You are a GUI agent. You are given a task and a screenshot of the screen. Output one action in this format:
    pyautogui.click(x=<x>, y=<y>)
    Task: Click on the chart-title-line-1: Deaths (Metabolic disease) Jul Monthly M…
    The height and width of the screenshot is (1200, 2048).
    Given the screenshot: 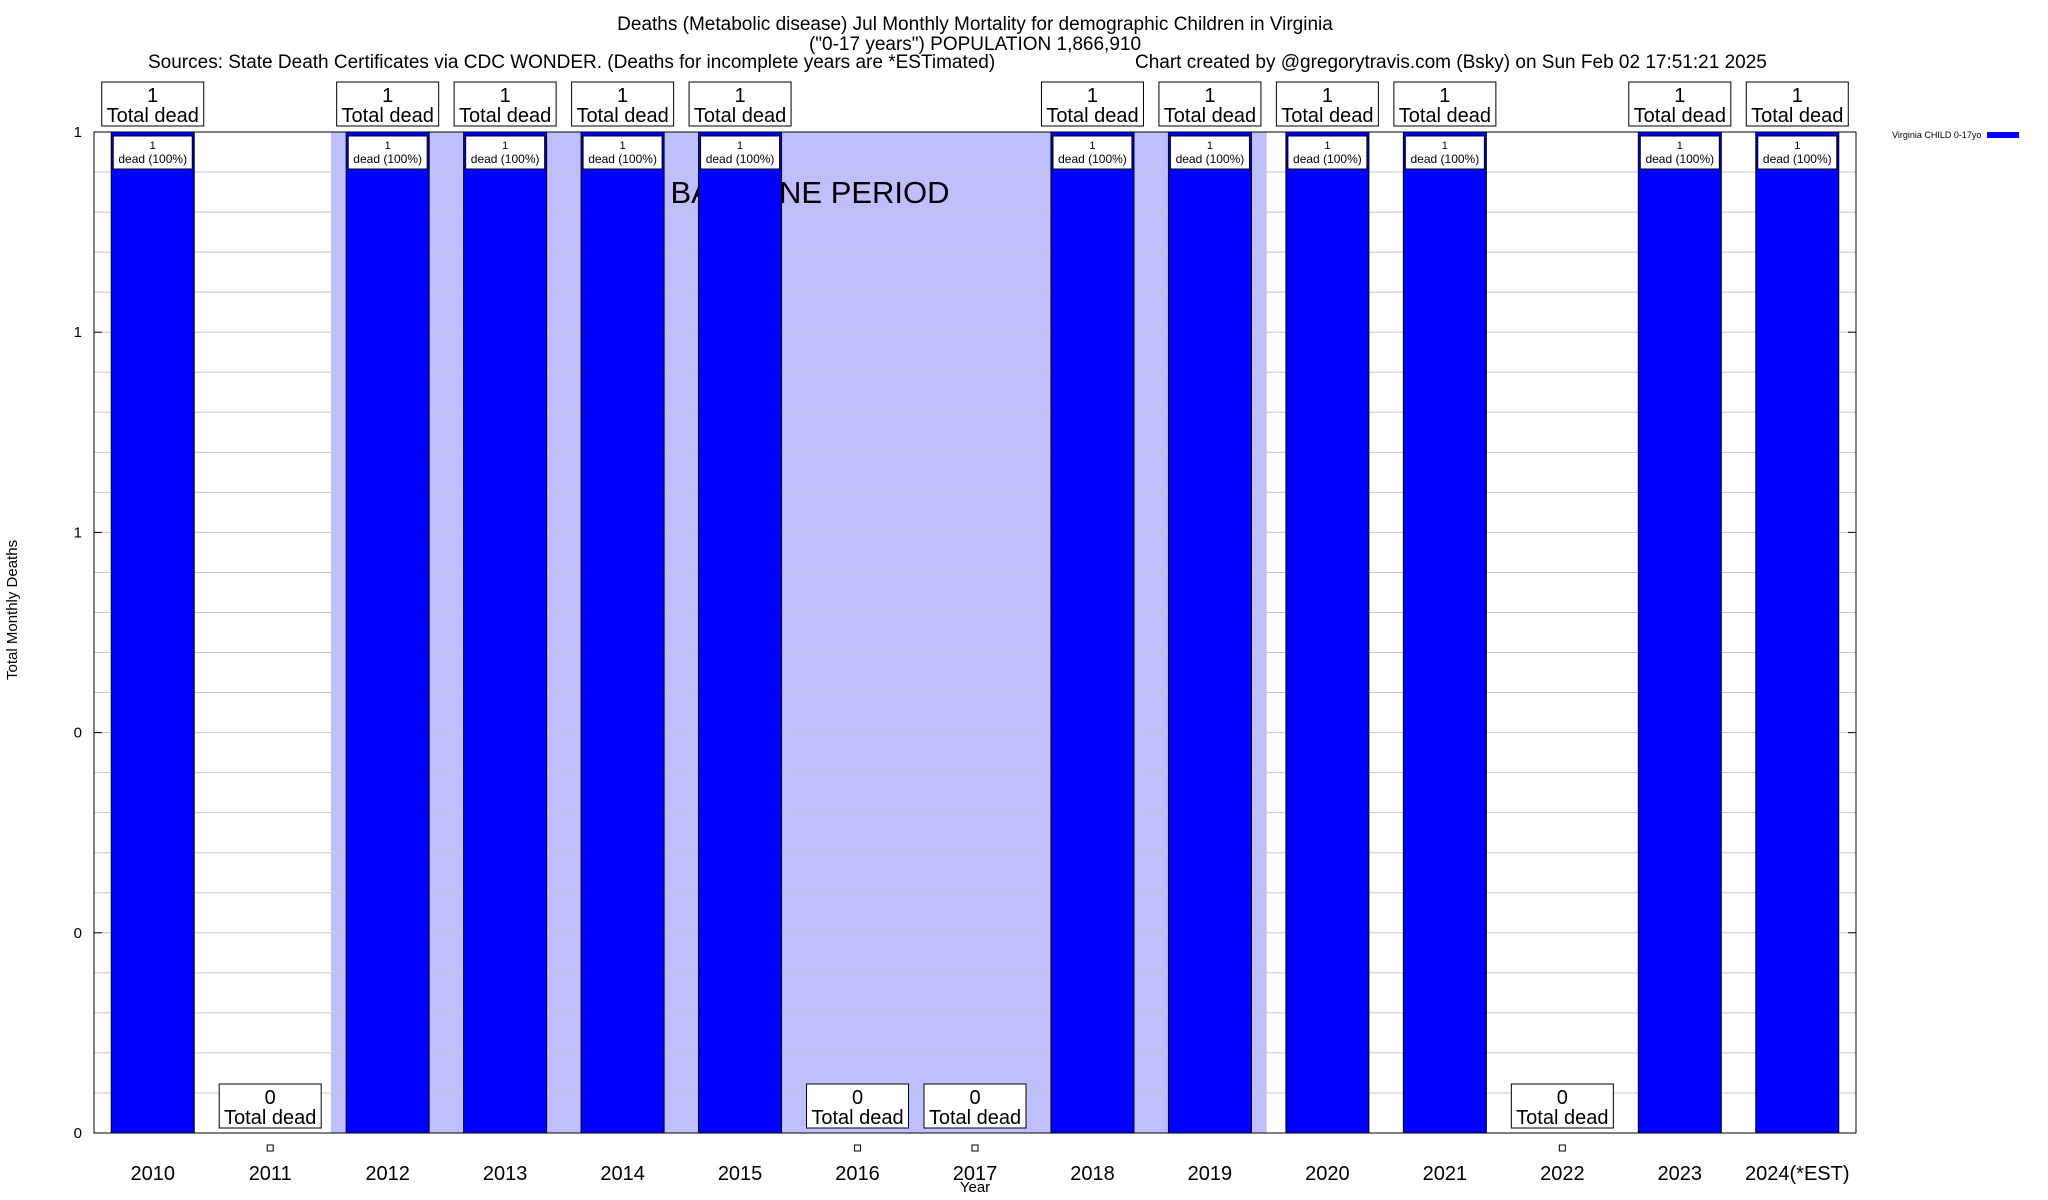 What is the action you would take?
    pyautogui.click(x=975, y=24)
    